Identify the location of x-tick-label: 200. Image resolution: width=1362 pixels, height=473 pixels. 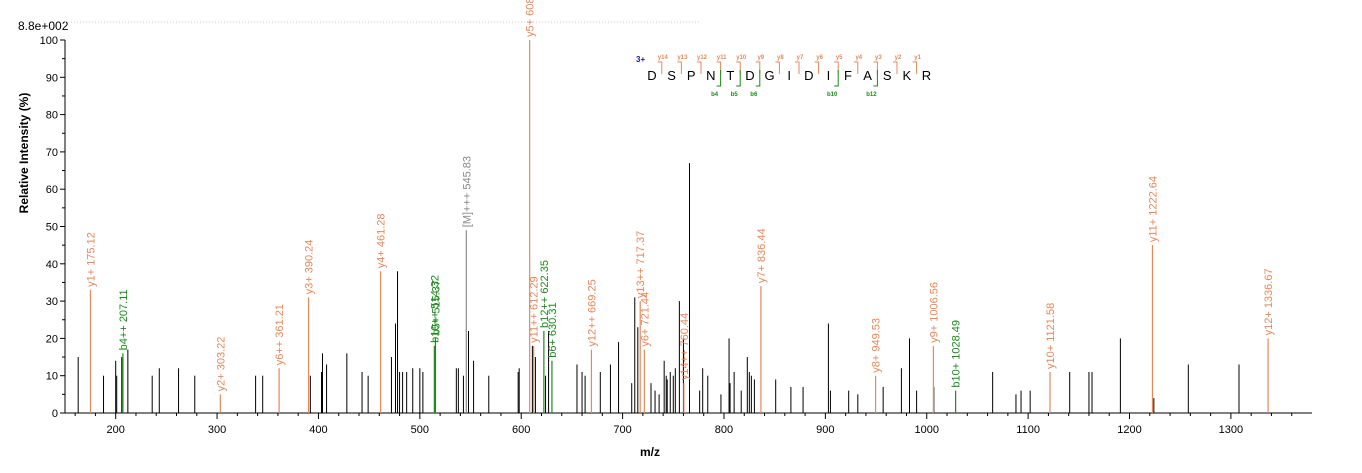
(116, 430).